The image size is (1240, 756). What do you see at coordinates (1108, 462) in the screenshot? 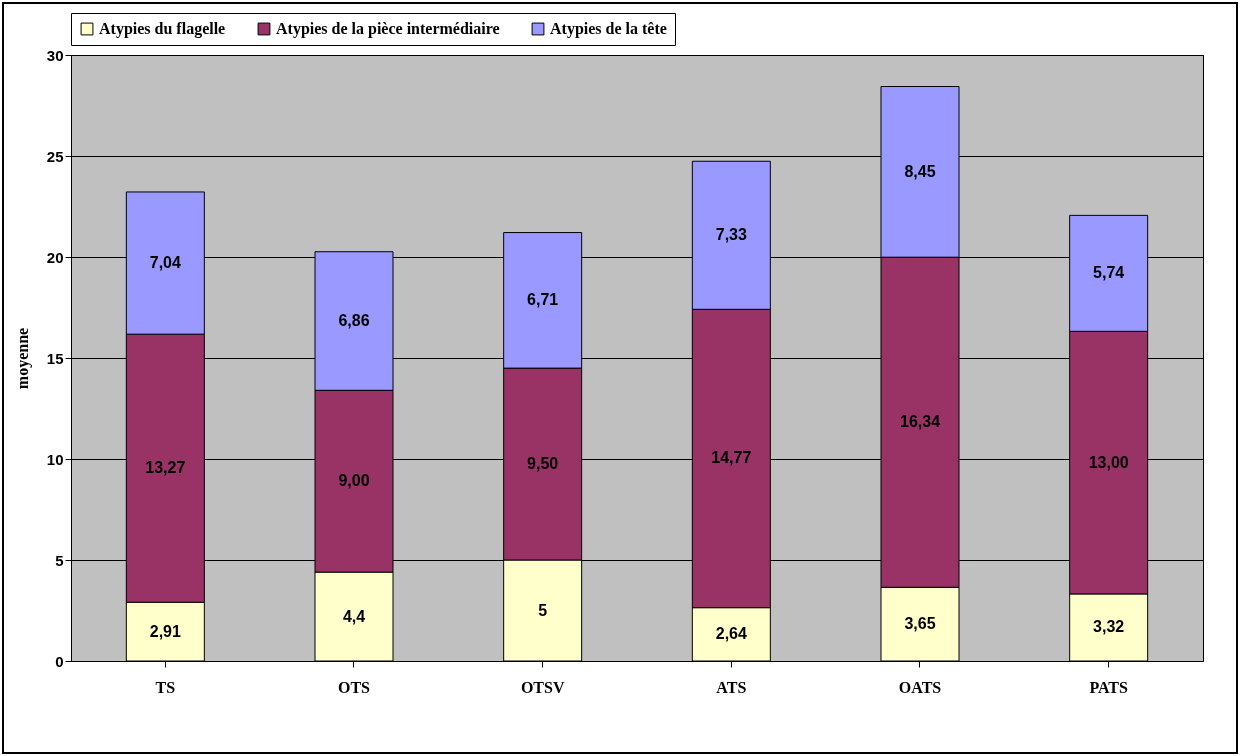
I see `data-label: 13,00` at bounding box center [1108, 462].